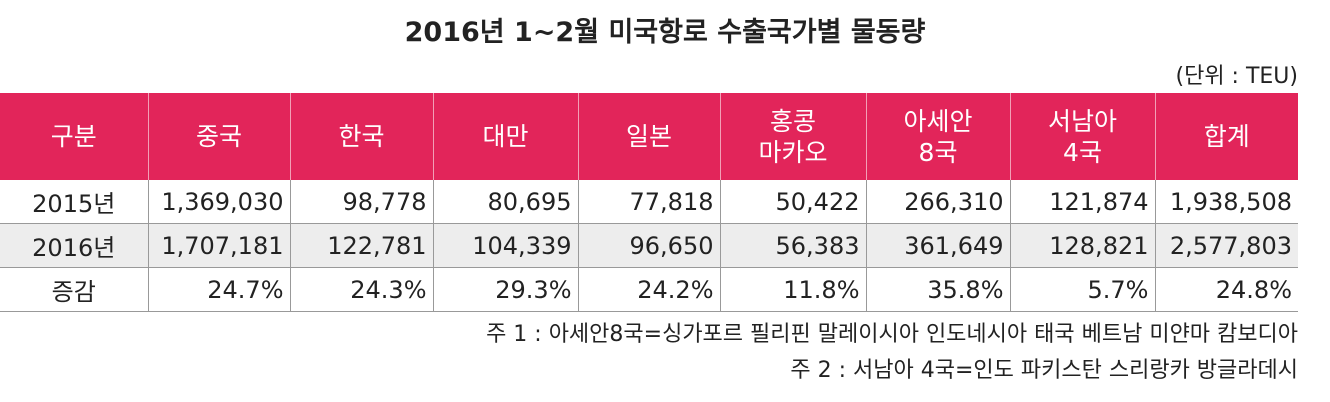 This screenshot has height=402, width=1330. What do you see at coordinates (1082, 136) in the screenshot?
I see `header-cell: 서남아 4국` at bounding box center [1082, 136].